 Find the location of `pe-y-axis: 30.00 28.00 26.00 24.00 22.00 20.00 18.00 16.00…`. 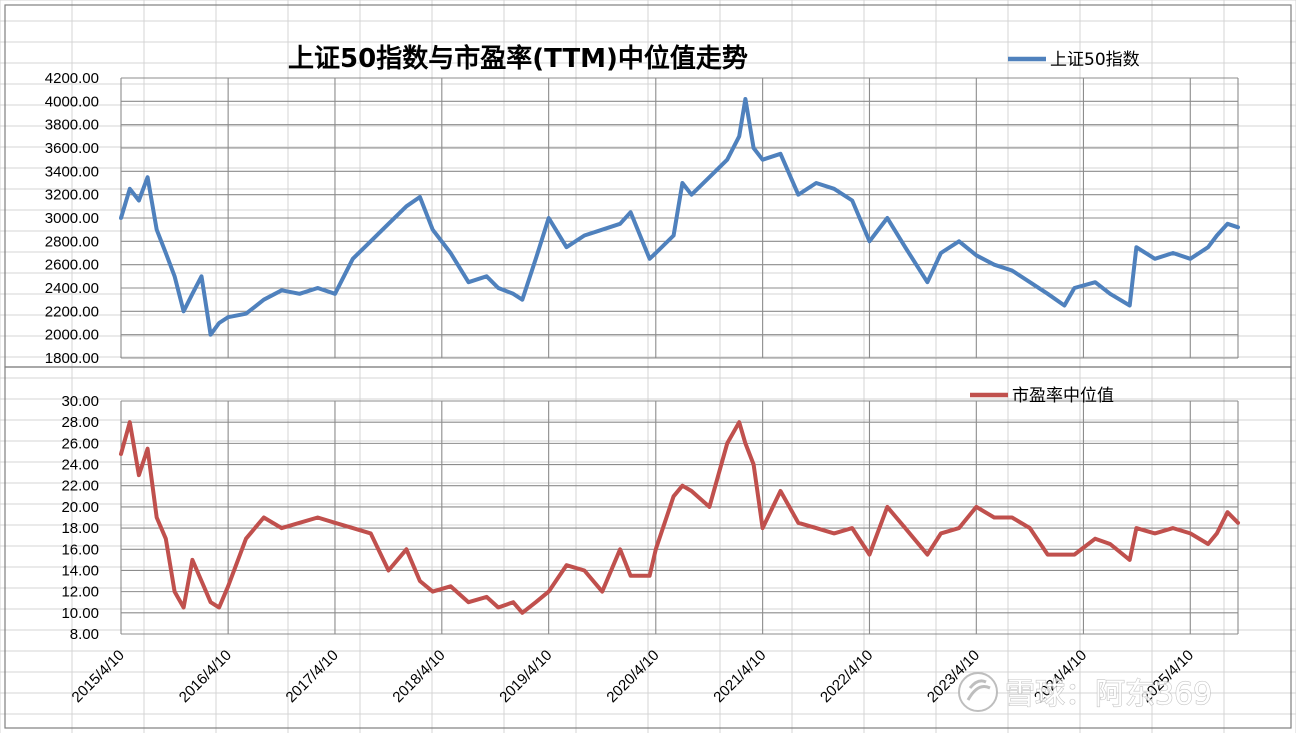

pe-y-axis: 30.00 28.00 26.00 24.00 22.00 20.00 18.00 16.00… is located at coordinates (80, 518).